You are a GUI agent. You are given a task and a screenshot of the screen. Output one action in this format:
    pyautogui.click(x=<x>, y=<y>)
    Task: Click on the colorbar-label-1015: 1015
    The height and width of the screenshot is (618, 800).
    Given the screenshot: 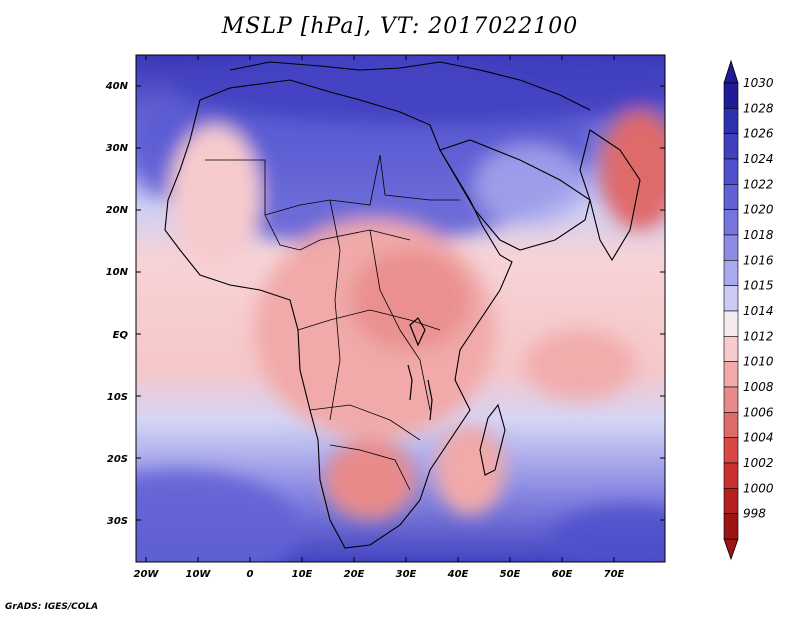 What is the action you would take?
    pyautogui.click(x=758, y=286)
    